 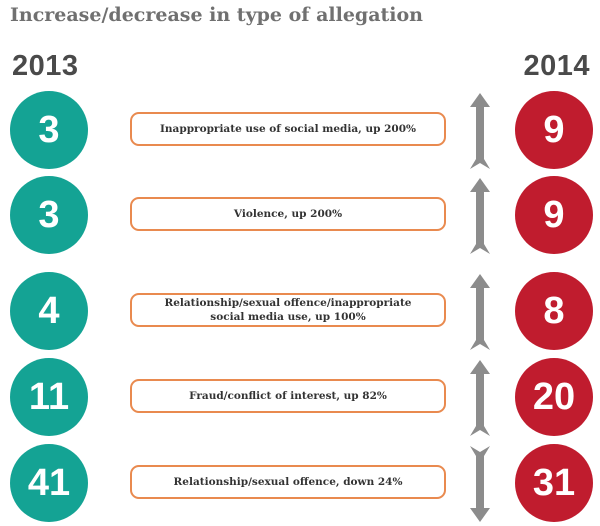 What do you see at coordinates (554, 311) in the screenshot?
I see `value-2014-circle: 8` at bounding box center [554, 311].